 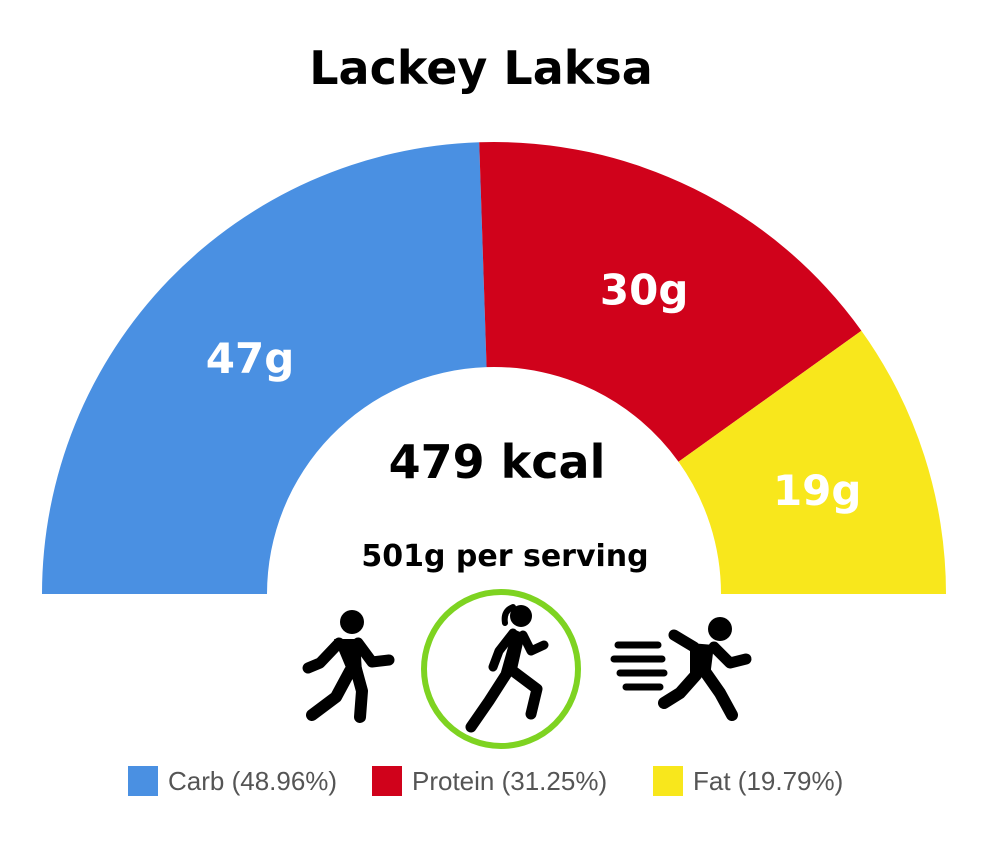 What do you see at coordinates (668, 781) in the screenshot?
I see `legend-swatch-fat` at bounding box center [668, 781].